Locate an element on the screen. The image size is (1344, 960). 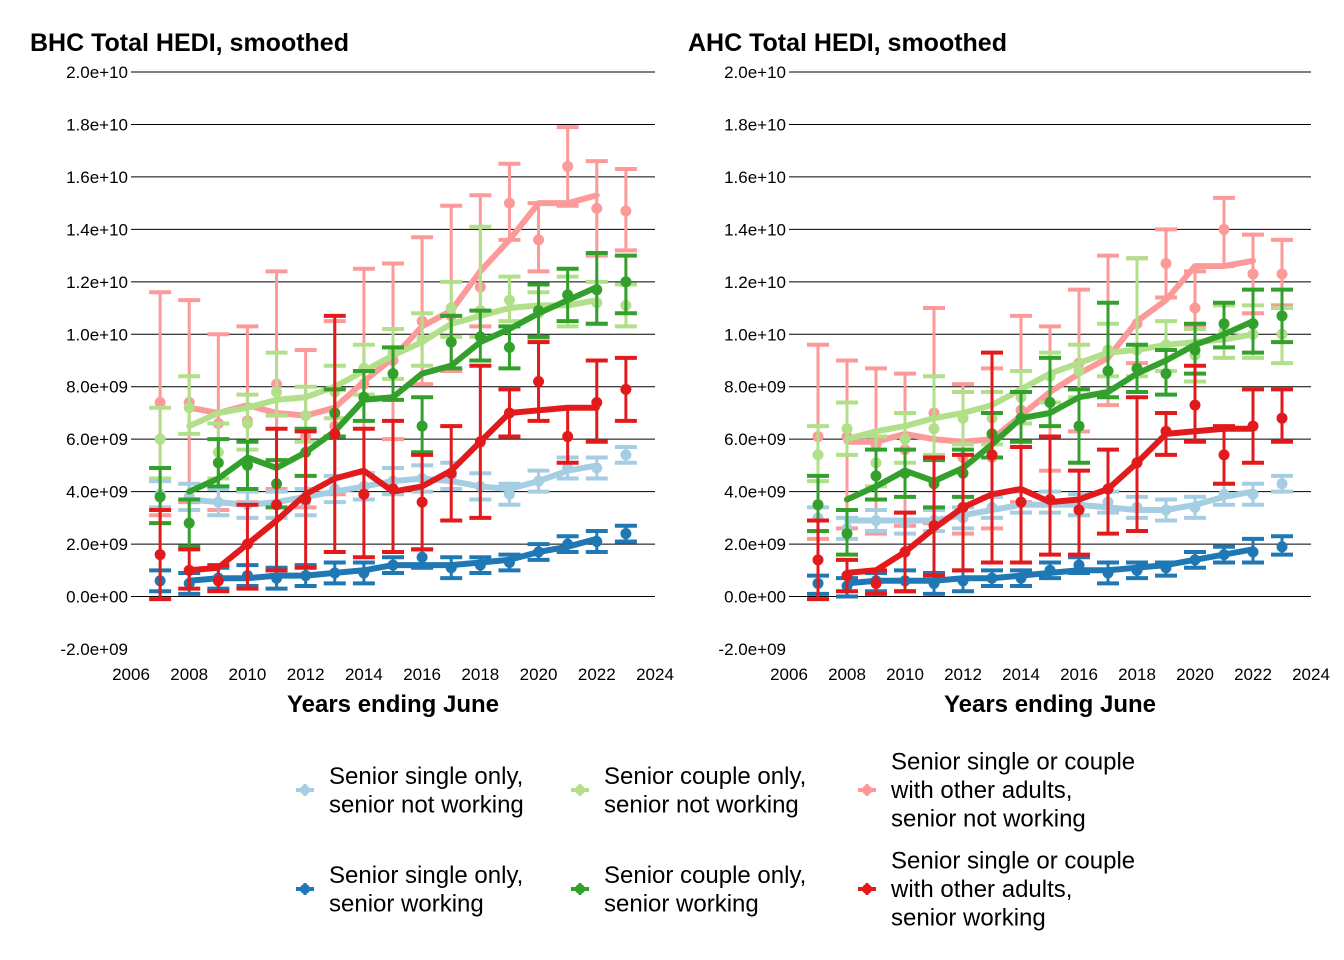
x-tick-label: 2012 is located at coordinates (963, 674).